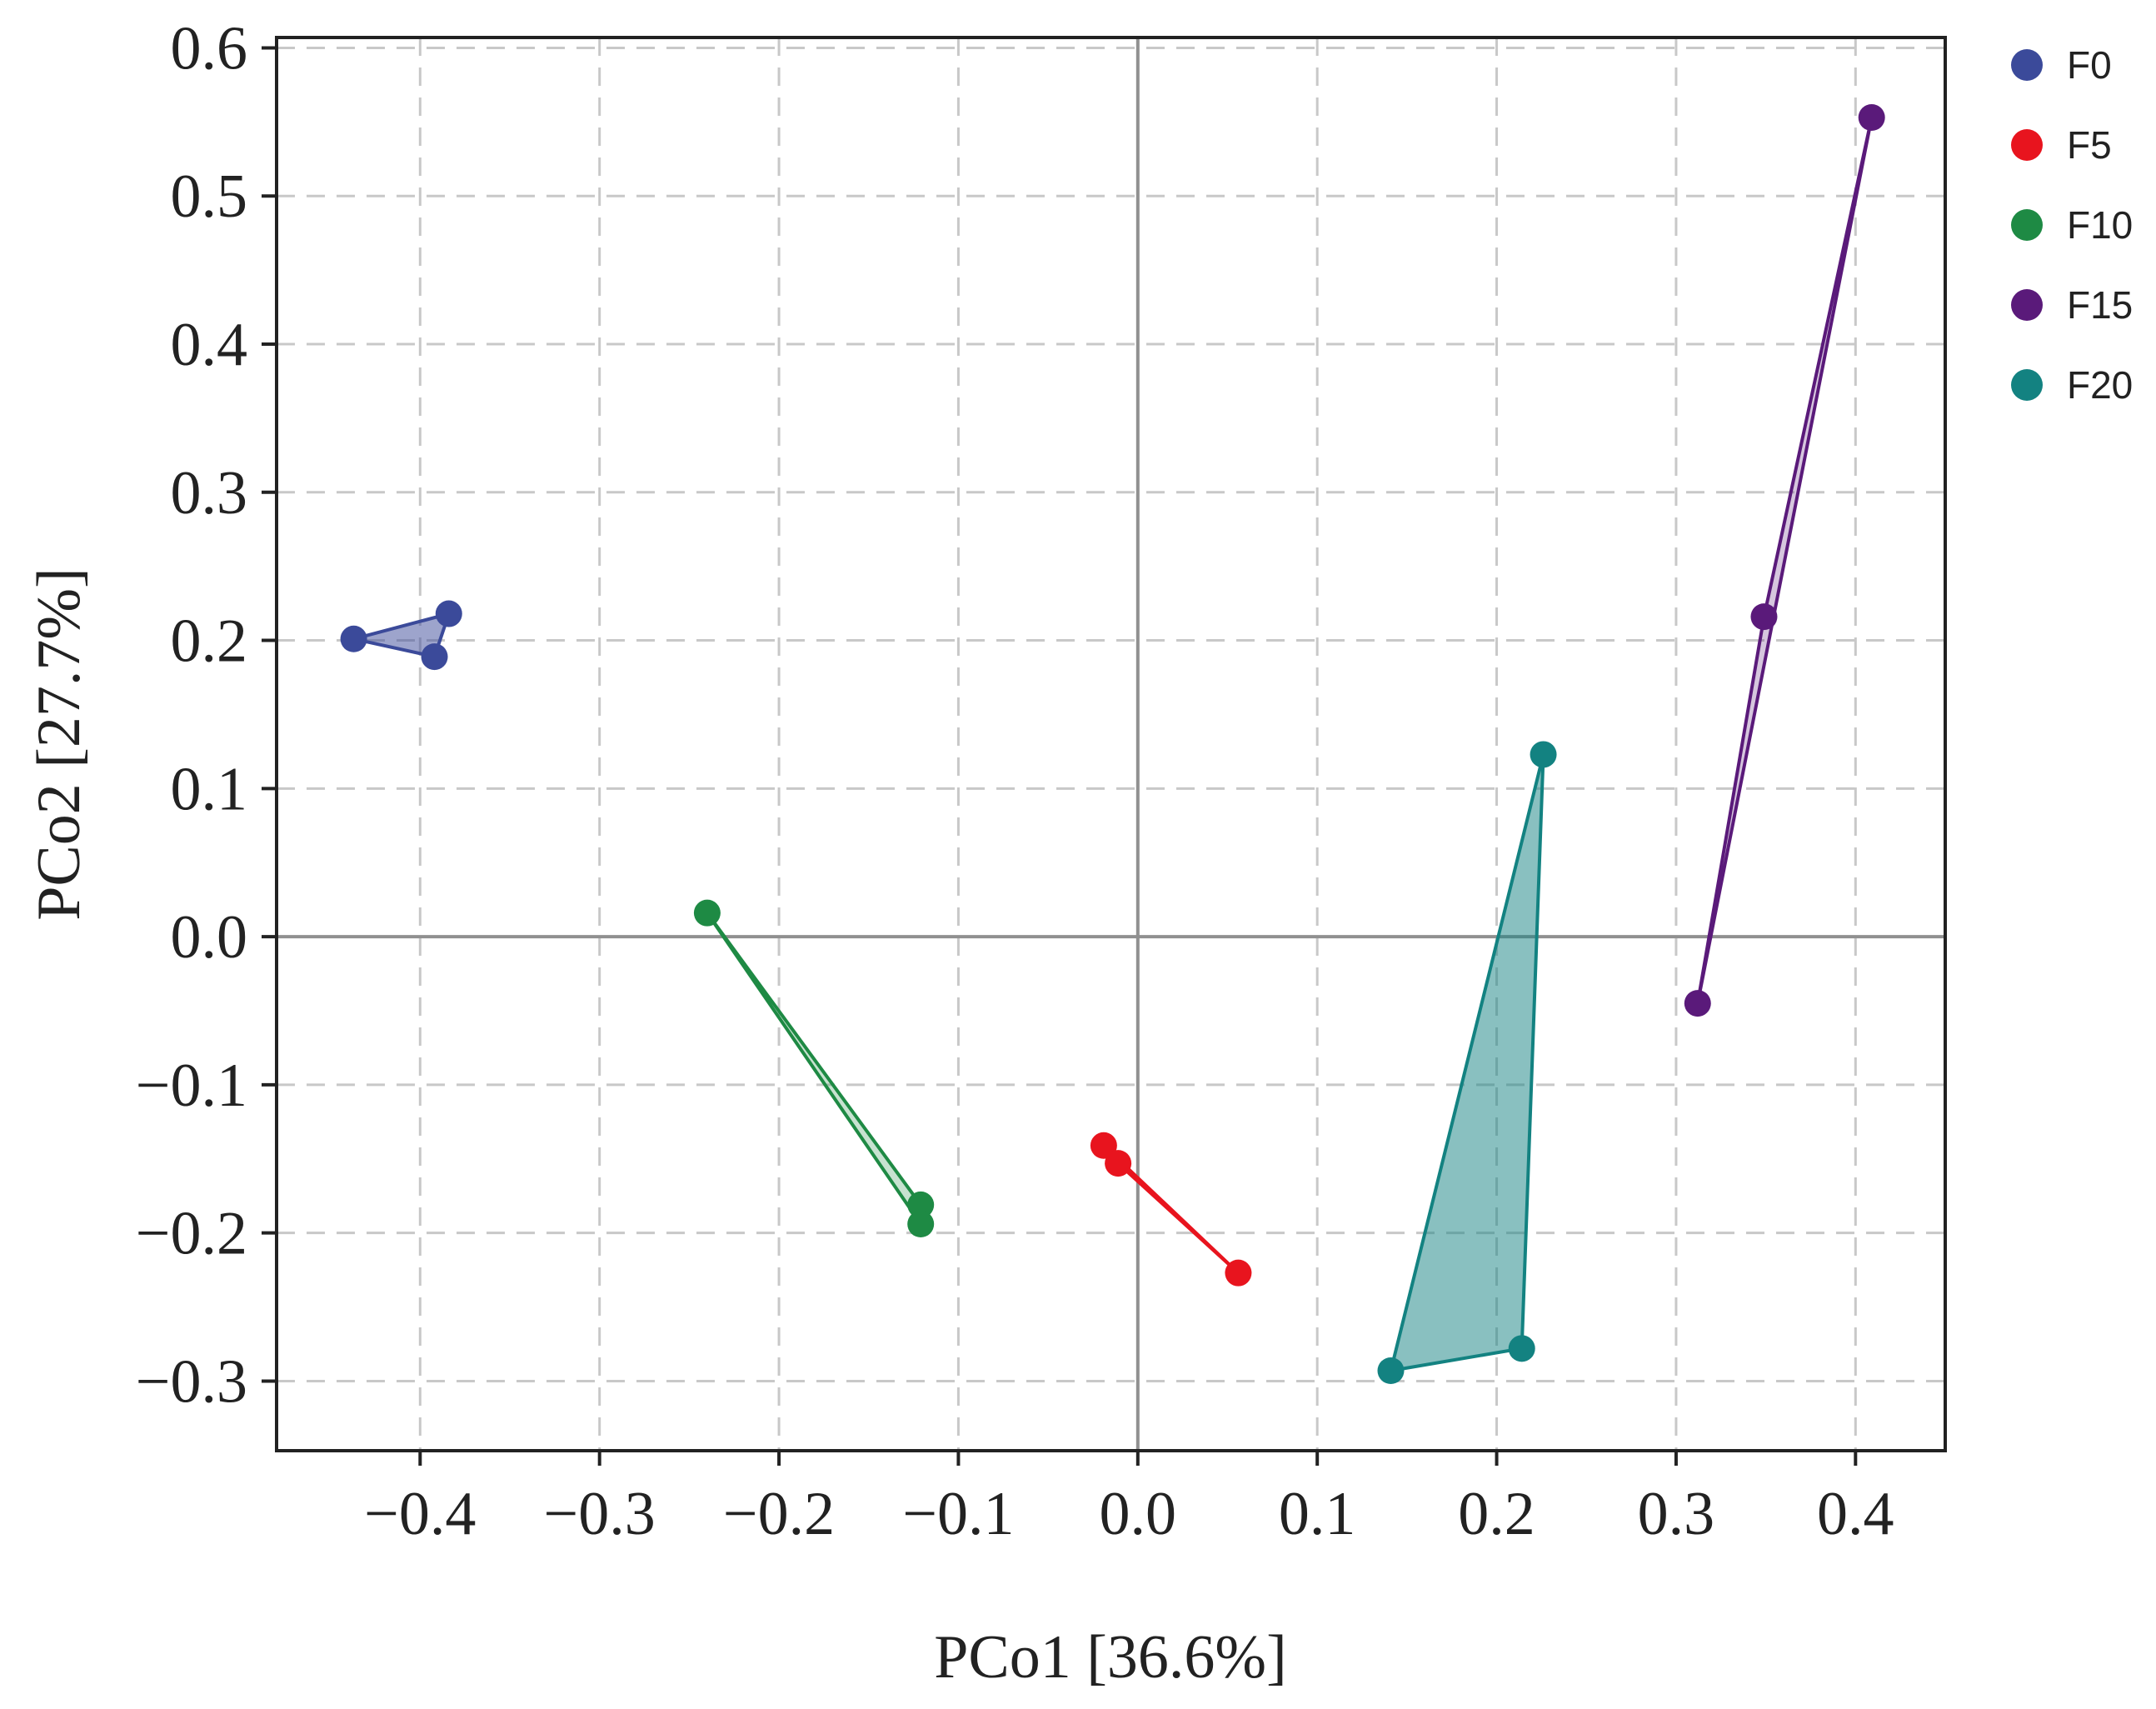 The width and height of the screenshot is (2156, 1709). Describe the element at coordinates (1138, 1514) in the screenshot. I see `x-tick-label: 0.0` at that location.